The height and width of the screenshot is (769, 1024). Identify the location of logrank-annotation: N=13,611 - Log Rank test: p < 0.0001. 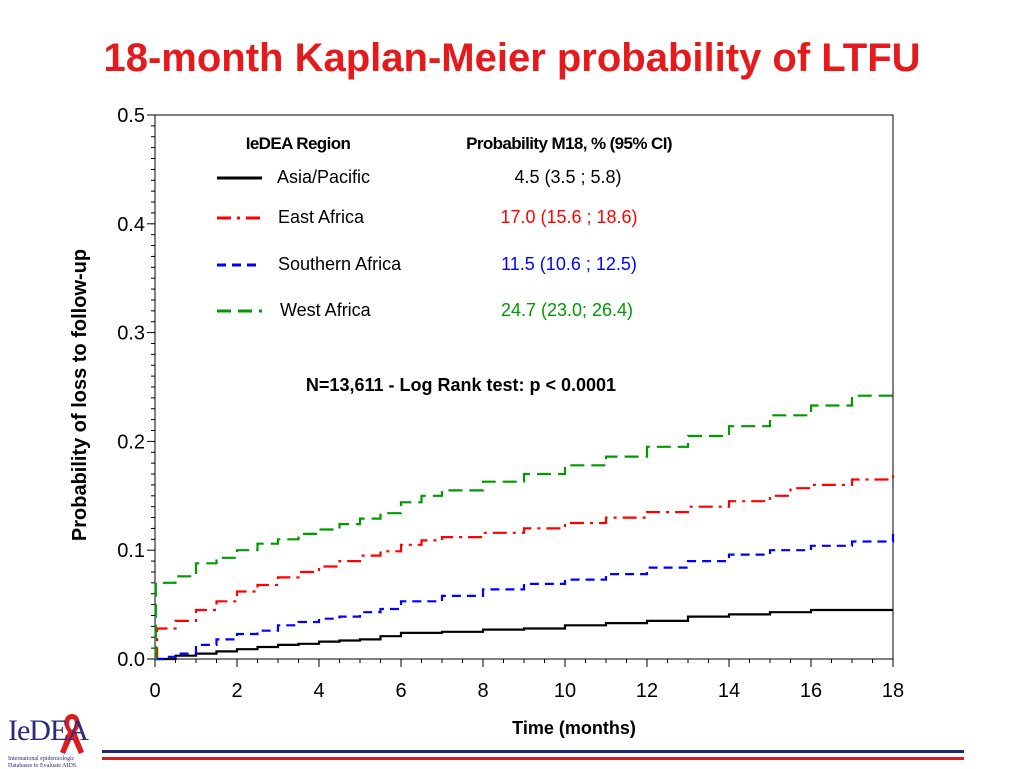
(461, 385).